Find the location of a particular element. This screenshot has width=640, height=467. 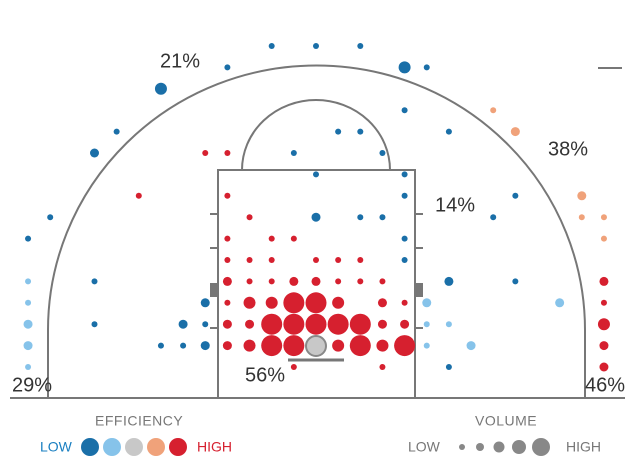

legend is located at coordinates (315, 447).